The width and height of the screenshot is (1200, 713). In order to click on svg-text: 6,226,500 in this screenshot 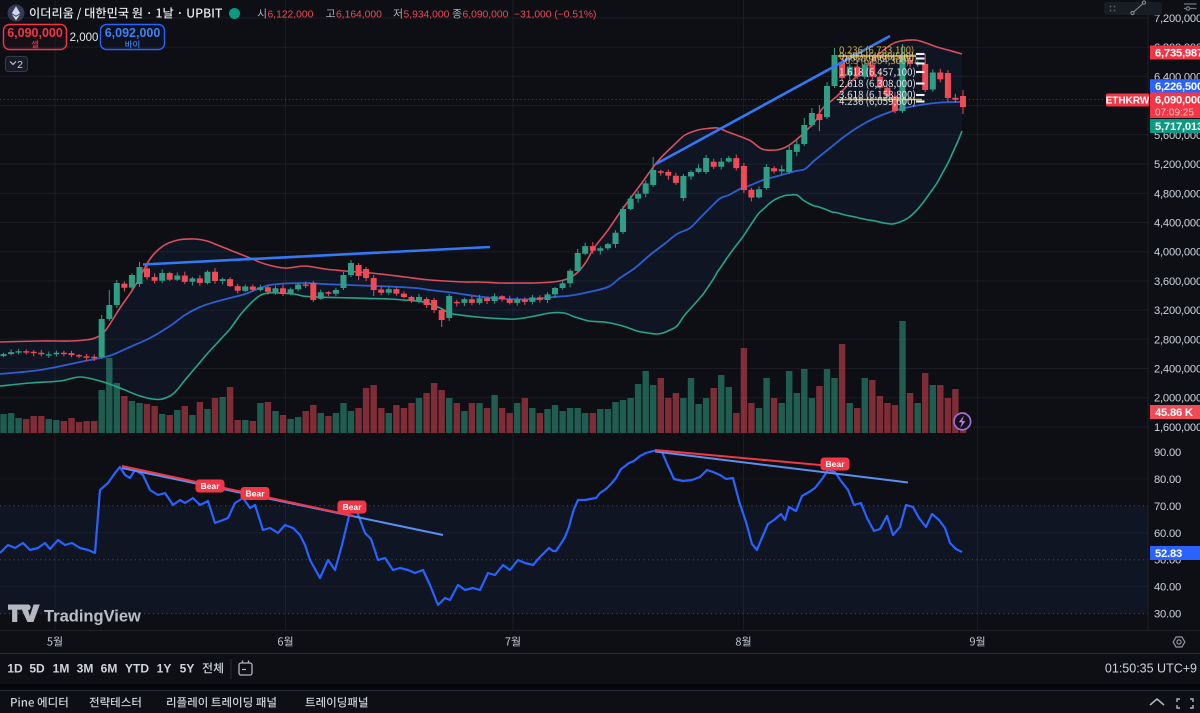, I will do `click(1177, 87)`.